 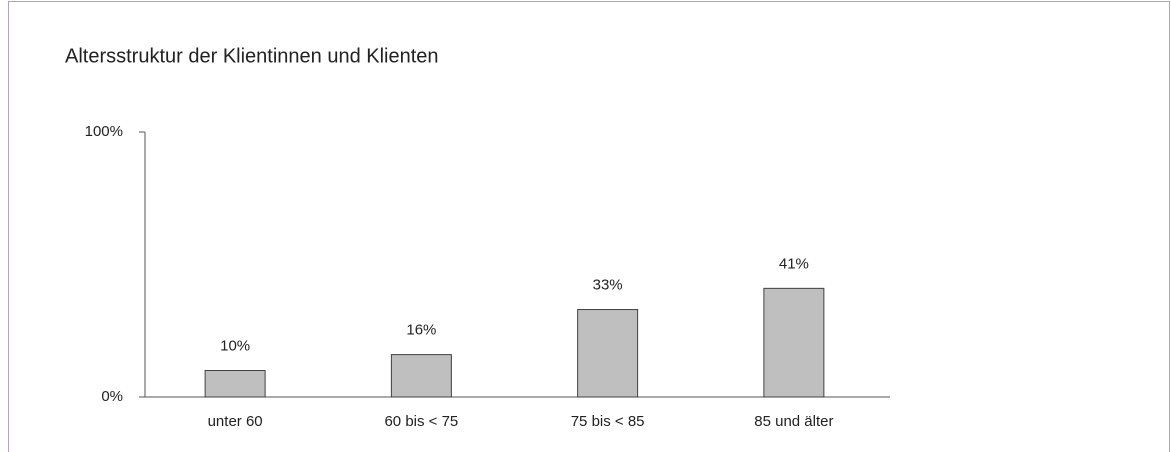 I want to click on x-tick-label: 60 bis < 75, so click(x=421, y=421).